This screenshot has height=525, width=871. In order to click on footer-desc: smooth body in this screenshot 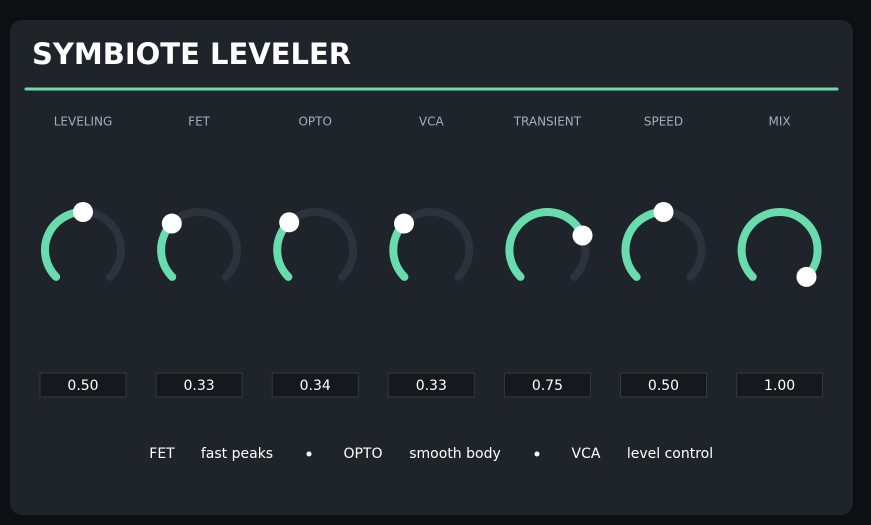, I will do `click(455, 454)`.